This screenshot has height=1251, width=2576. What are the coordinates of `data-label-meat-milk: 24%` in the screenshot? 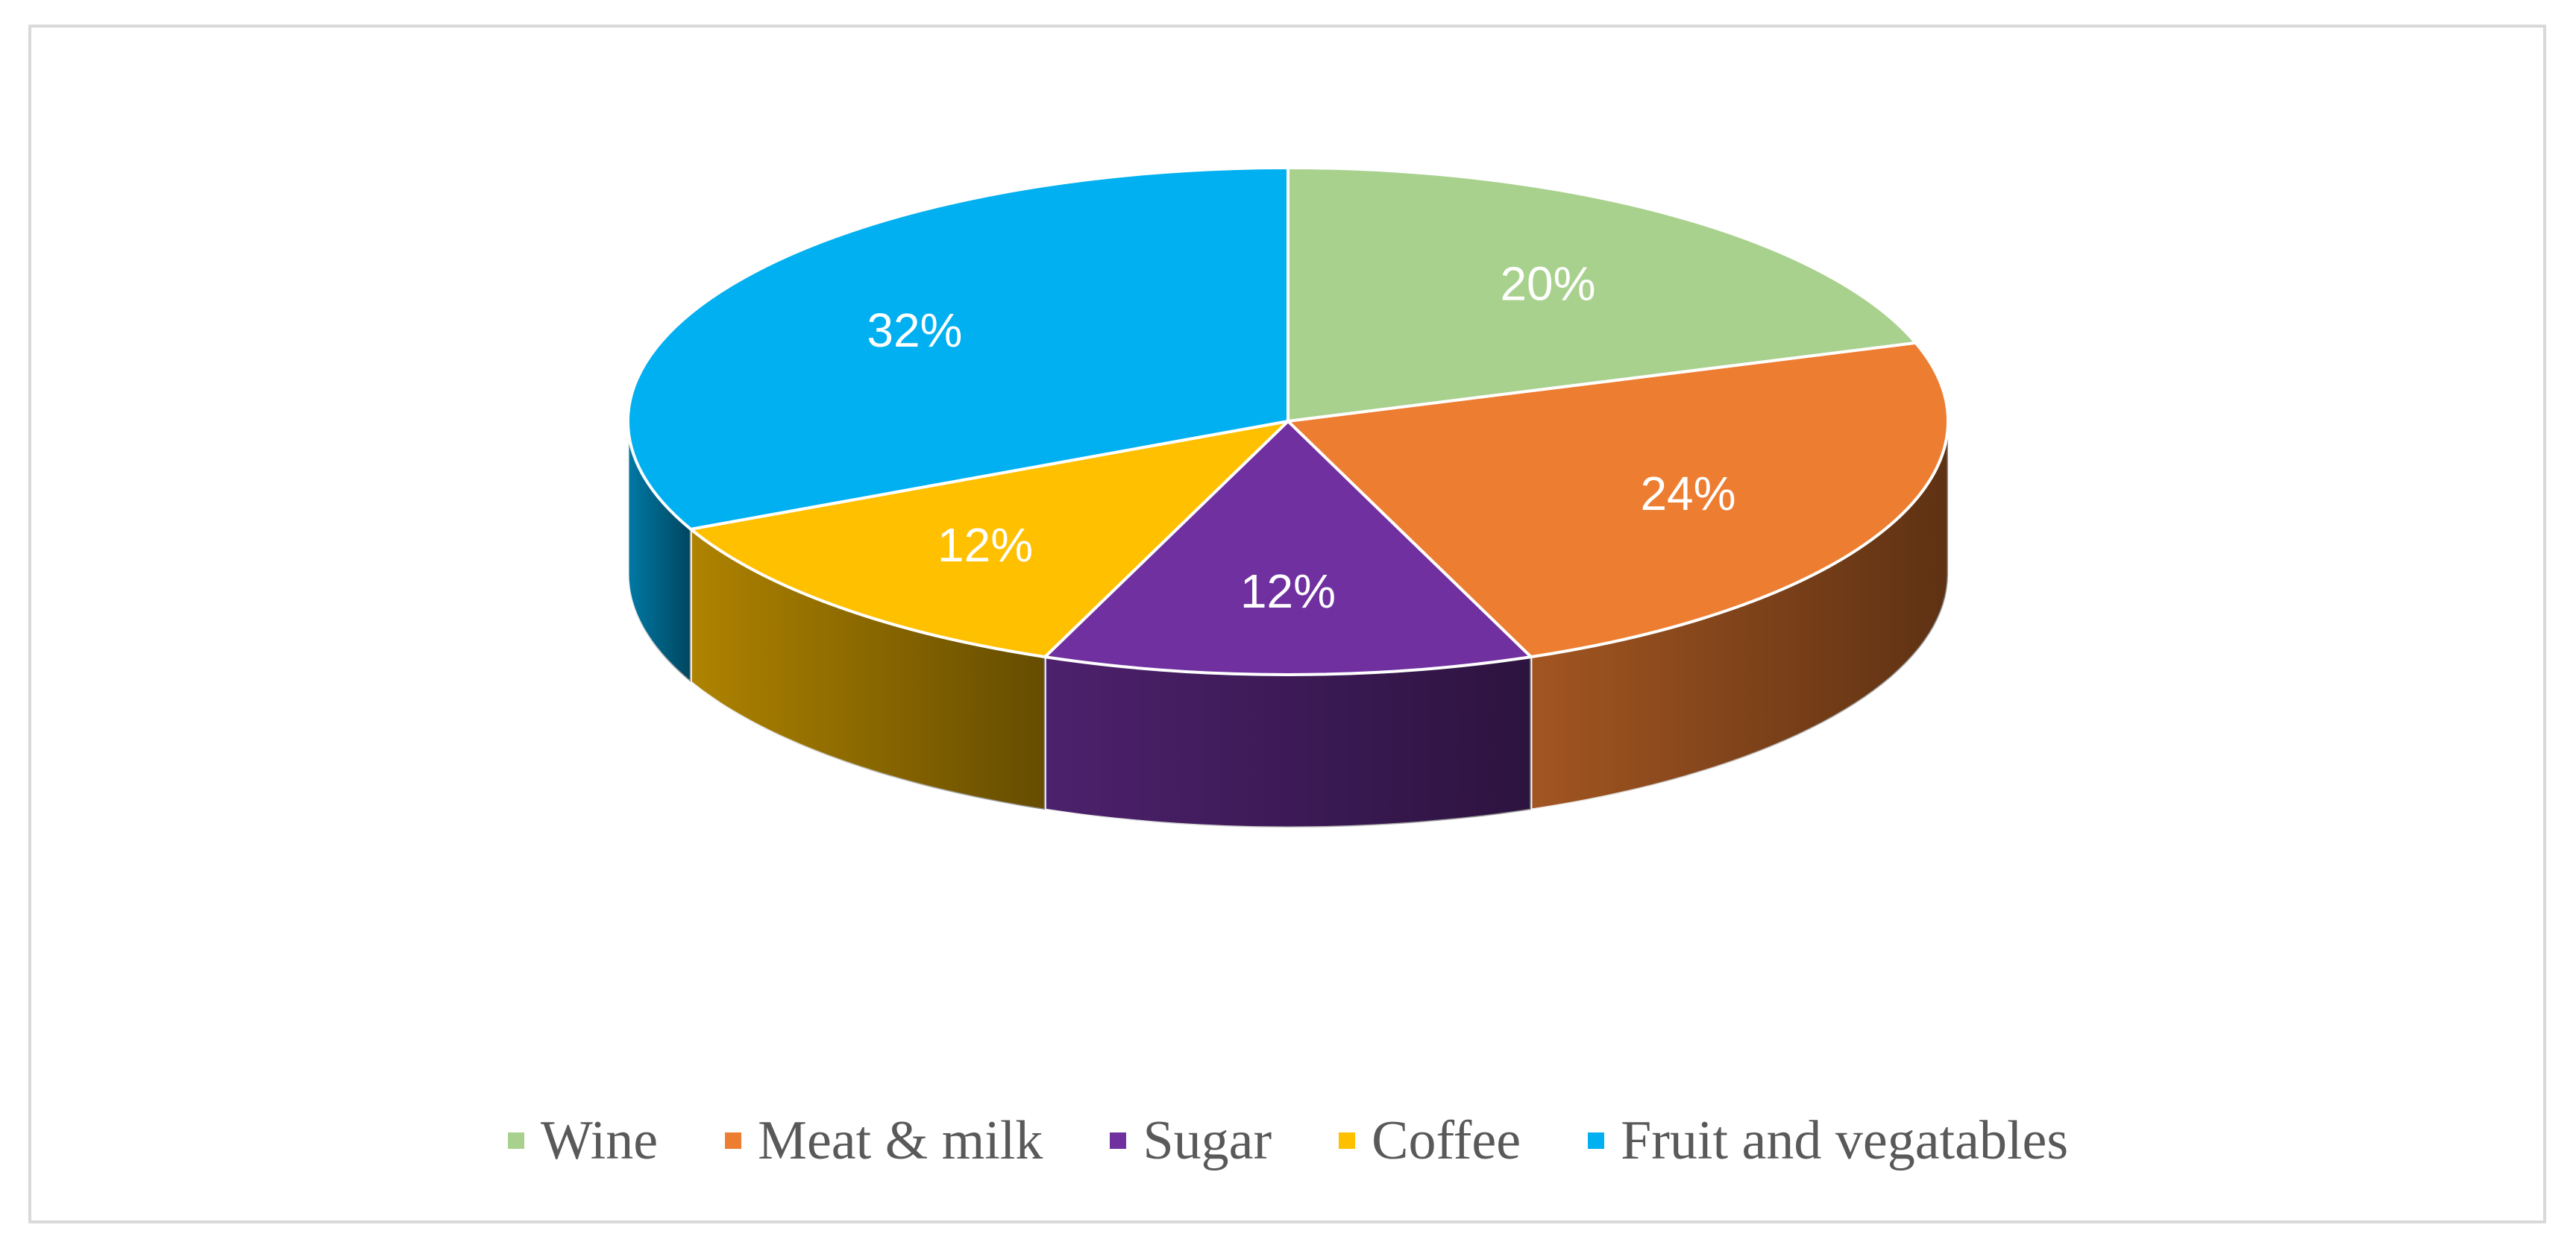 It's located at (1688, 493).